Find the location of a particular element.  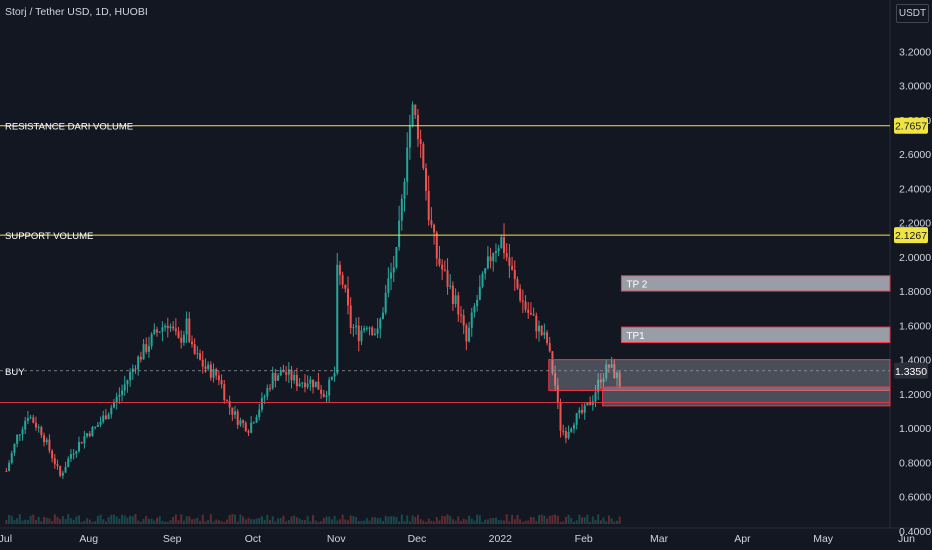

target-zone is located at coordinates (755, 334).